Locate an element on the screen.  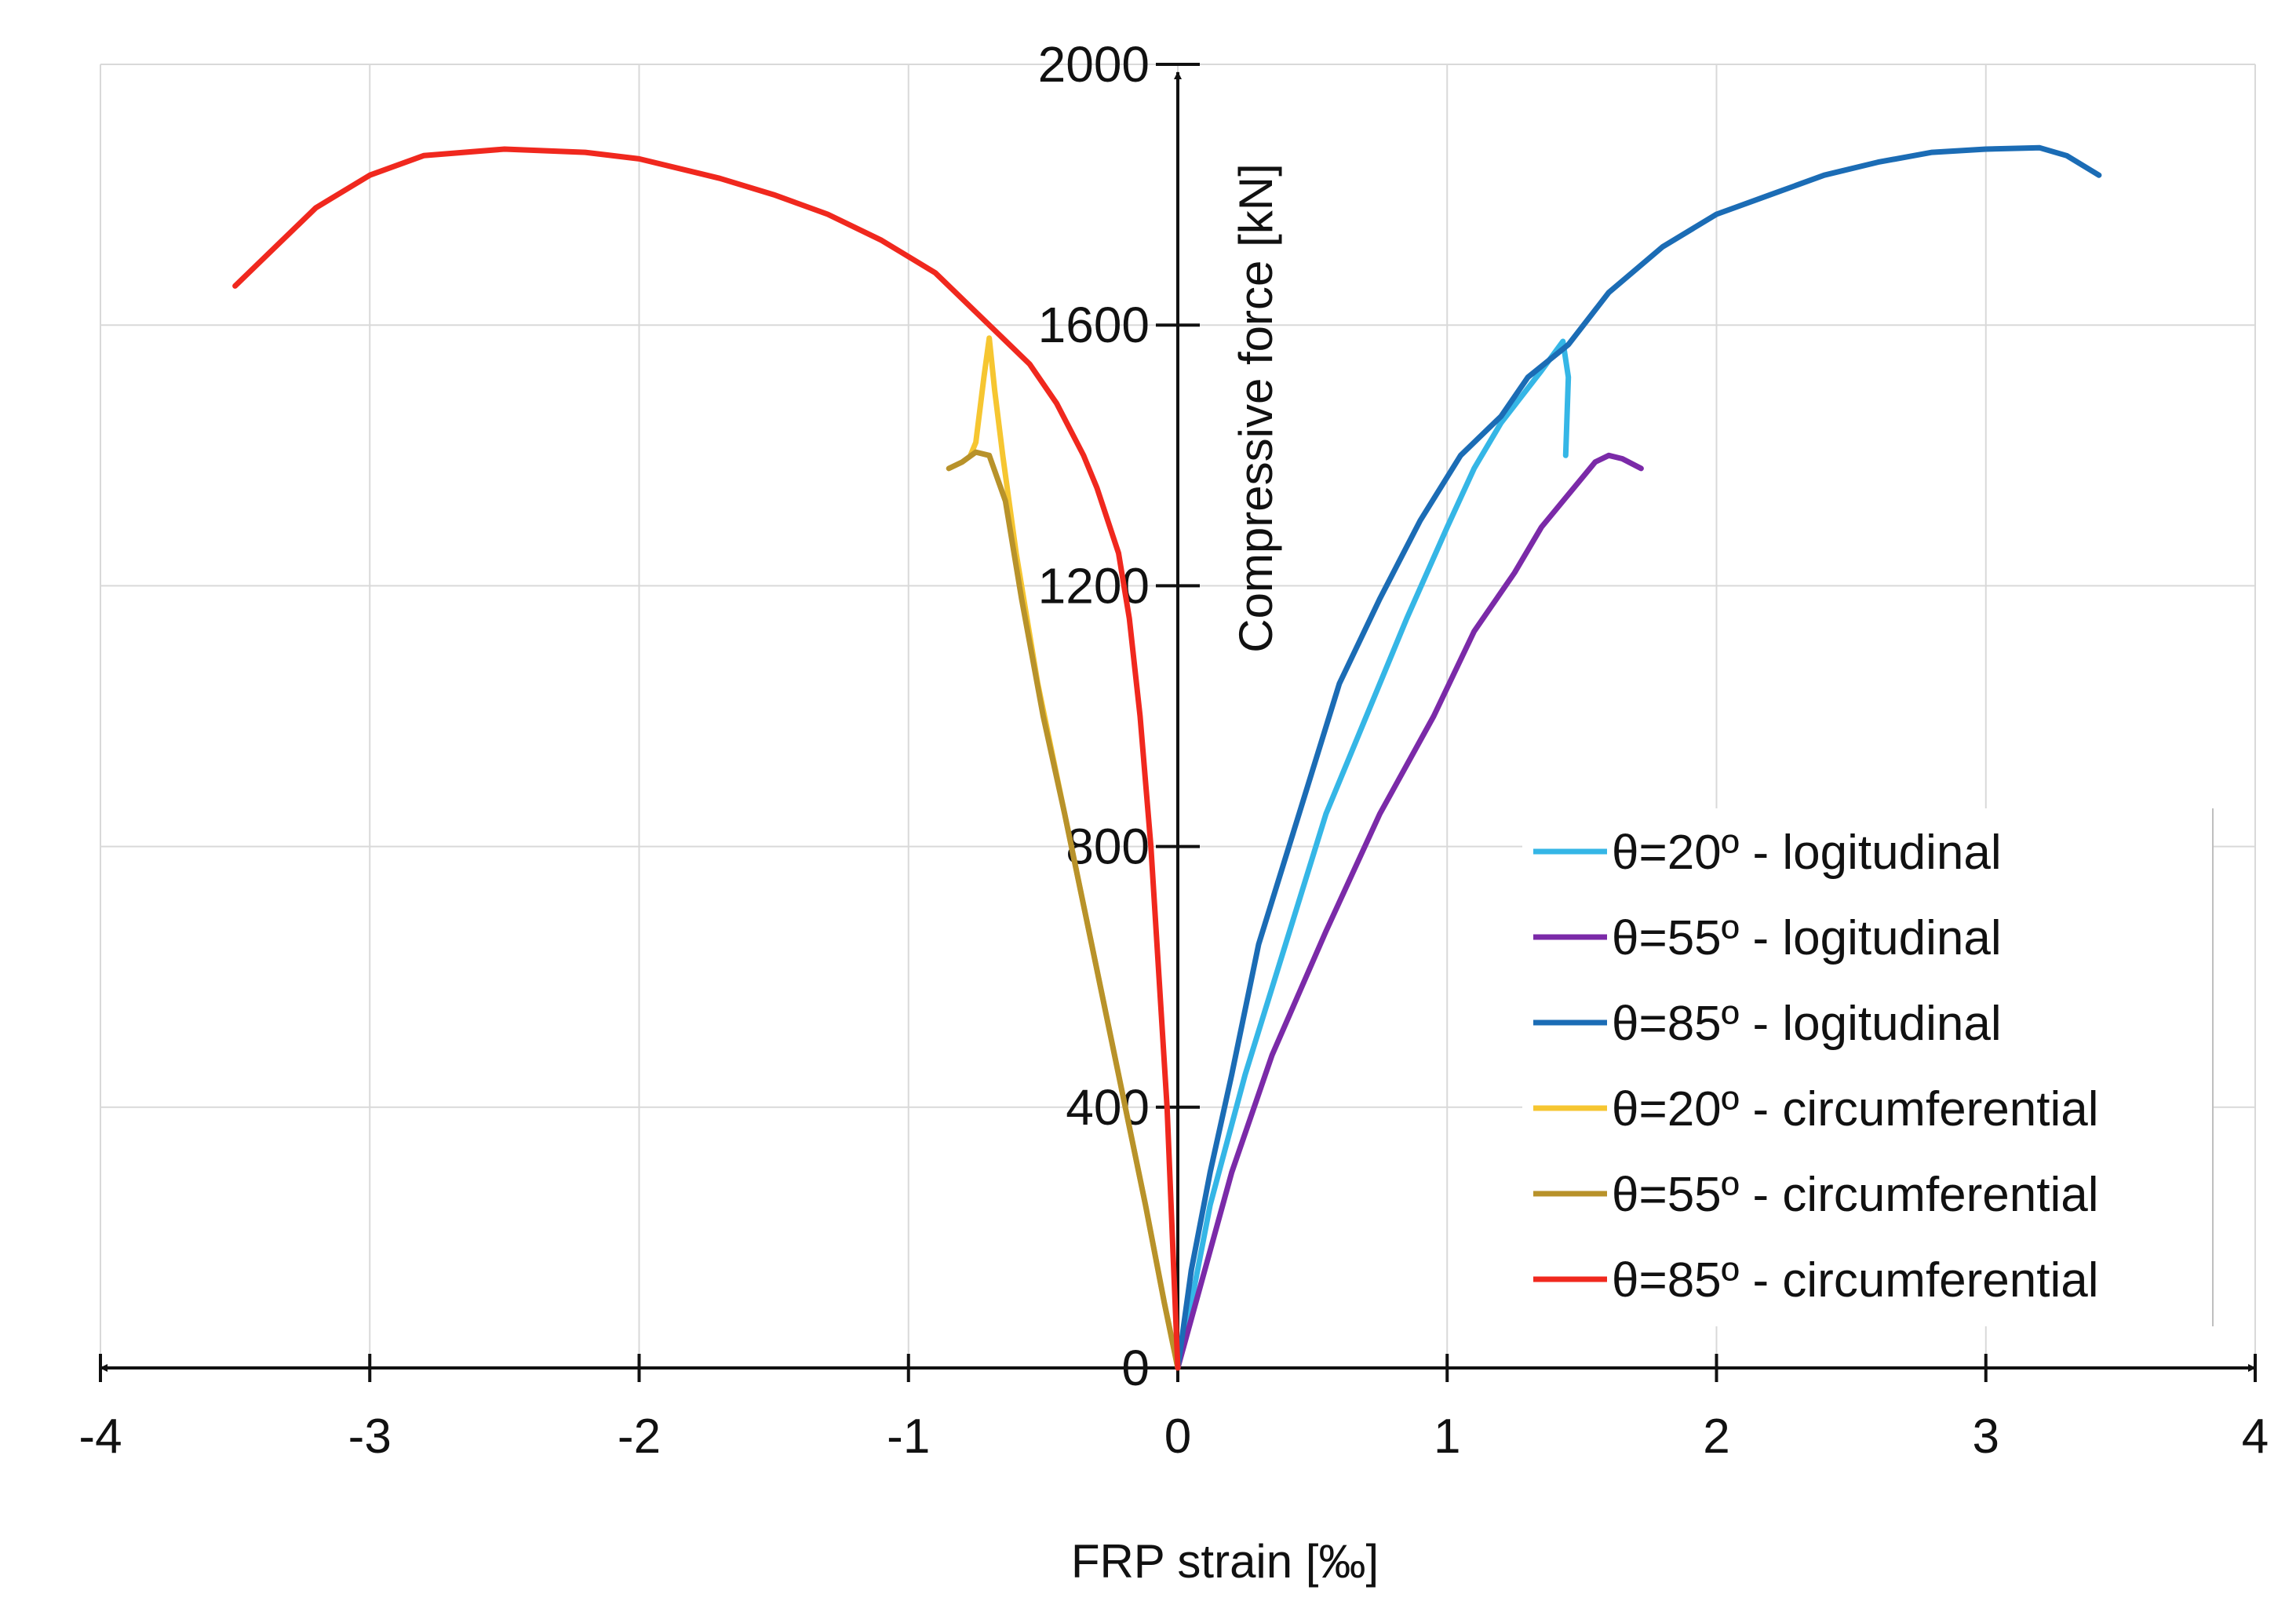
x-tick-label: 0 is located at coordinates (1177, 1437).